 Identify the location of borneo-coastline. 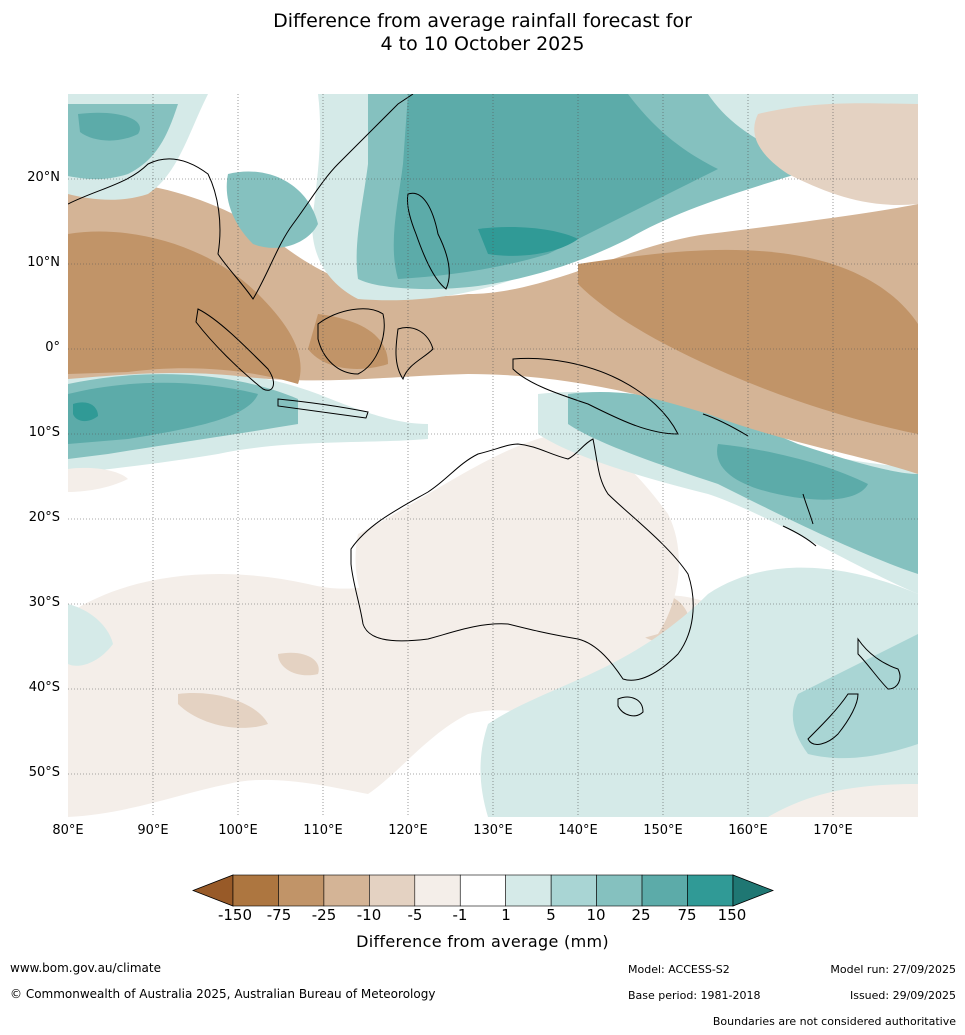
(351, 341).